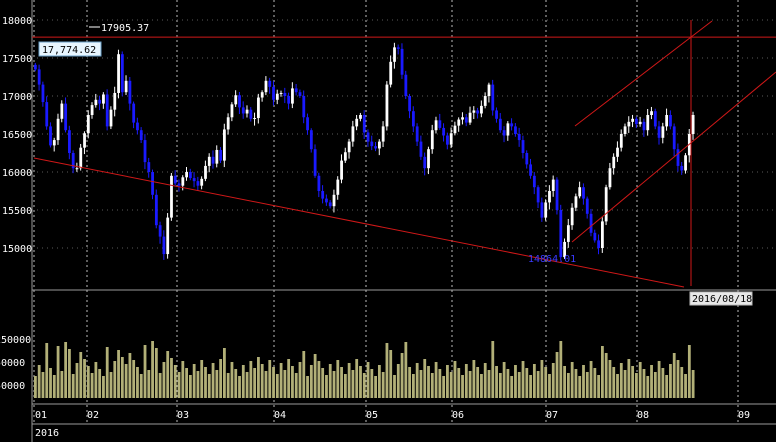 Image resolution: width=776 pixels, height=442 pixels. What do you see at coordinates (183, 415) in the screenshot?
I see `month-label: 03` at bounding box center [183, 415].